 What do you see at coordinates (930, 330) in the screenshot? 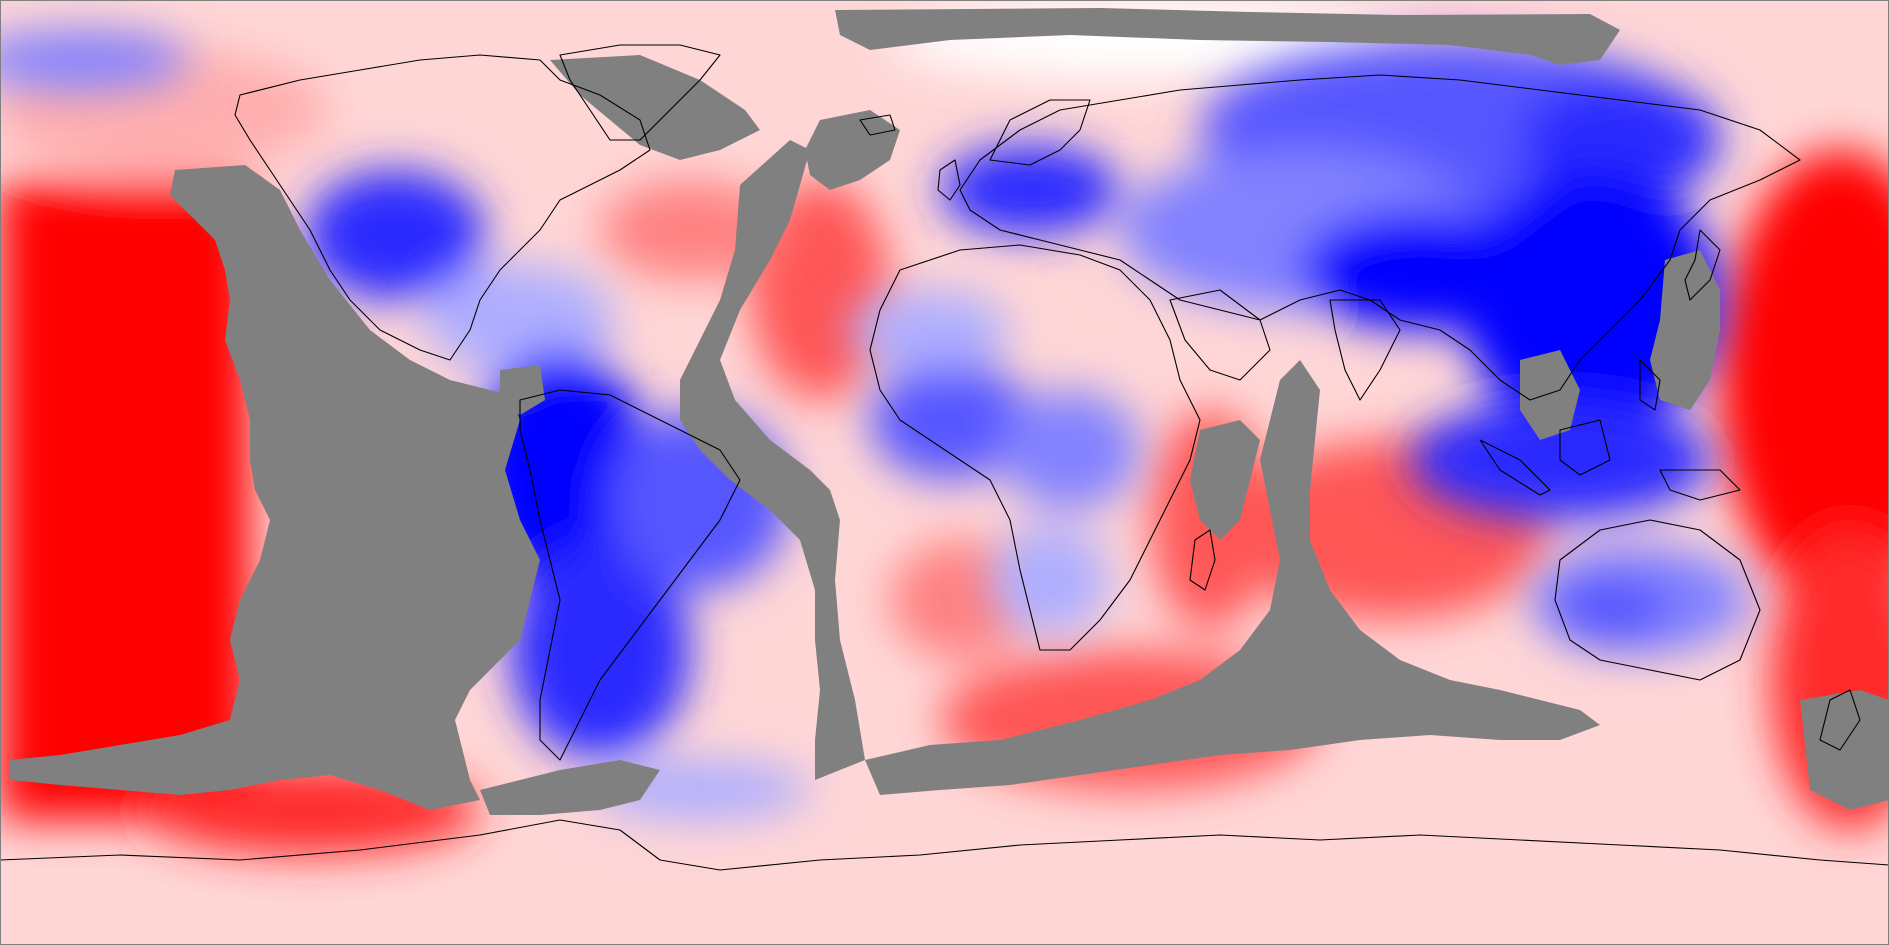
I see `field-blue-africa-north` at bounding box center [930, 330].